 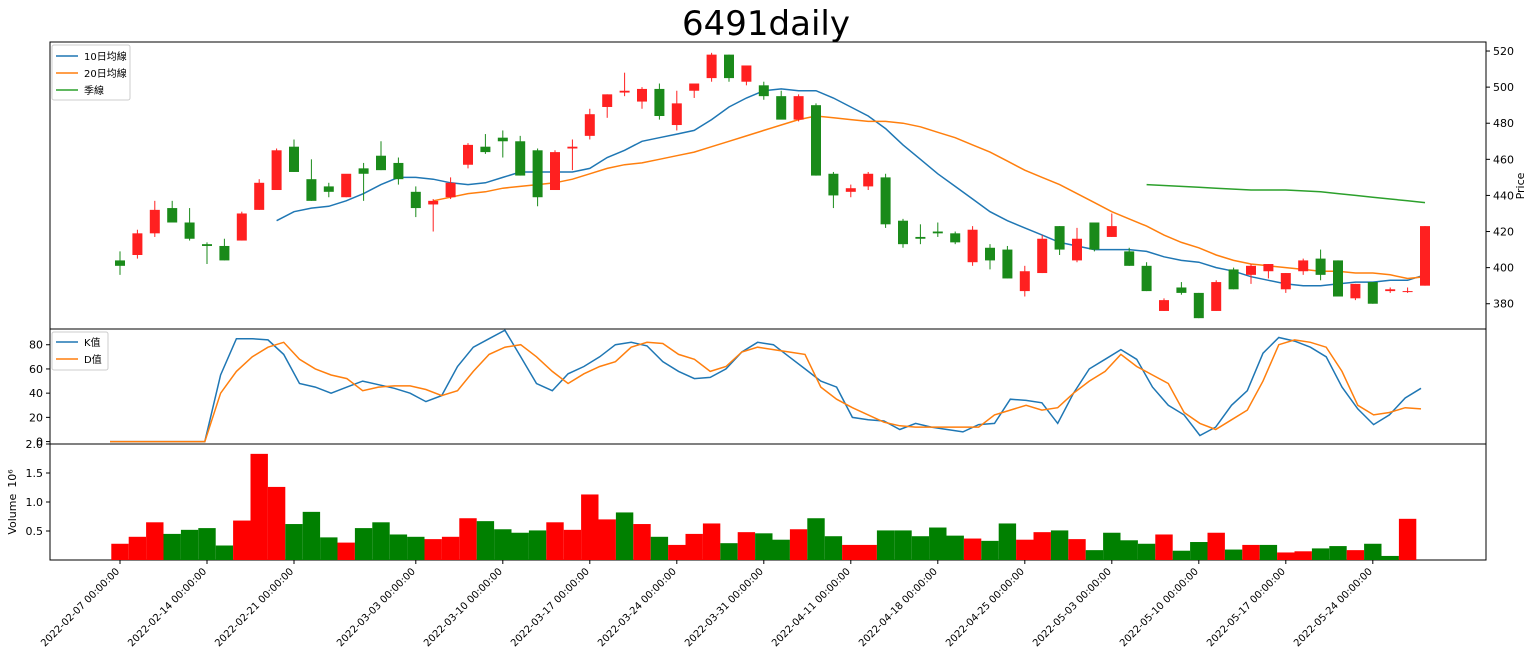 What do you see at coordinates (1333, 607) in the screenshot?
I see `x-tick-label: 2022-05-24 00:00:00` at bounding box center [1333, 607].